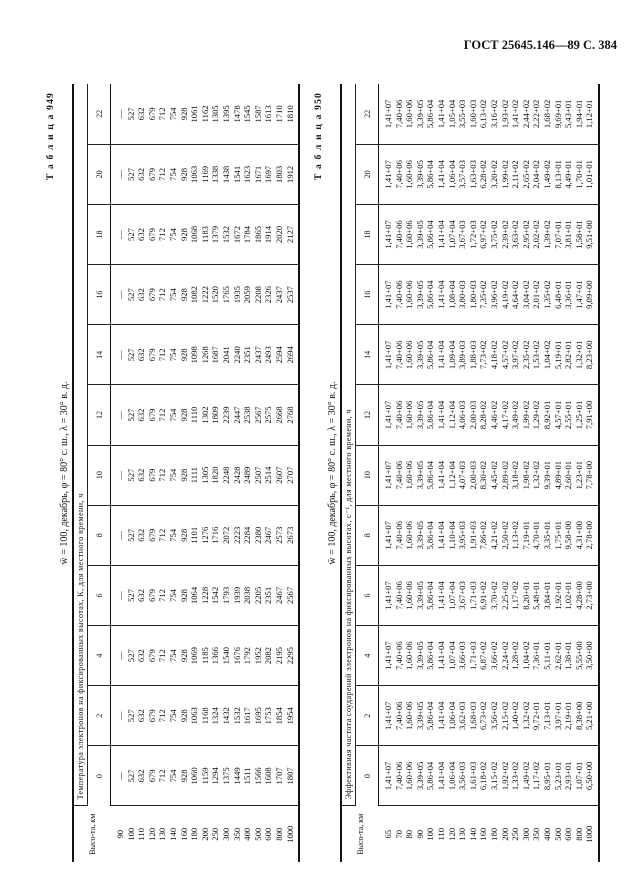 The height and width of the screenshot is (875, 639). I want to click on value-cell: 3,97+01, so click(558, 715).